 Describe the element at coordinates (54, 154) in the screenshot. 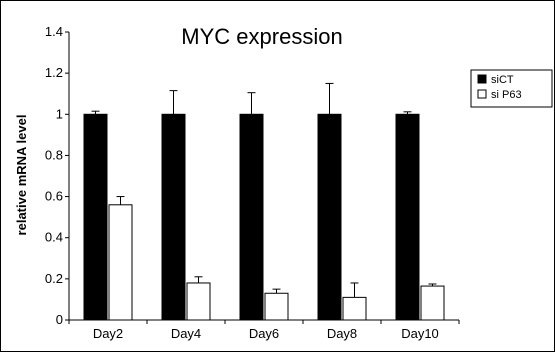

I see `y-tick-label: 0.8` at that location.